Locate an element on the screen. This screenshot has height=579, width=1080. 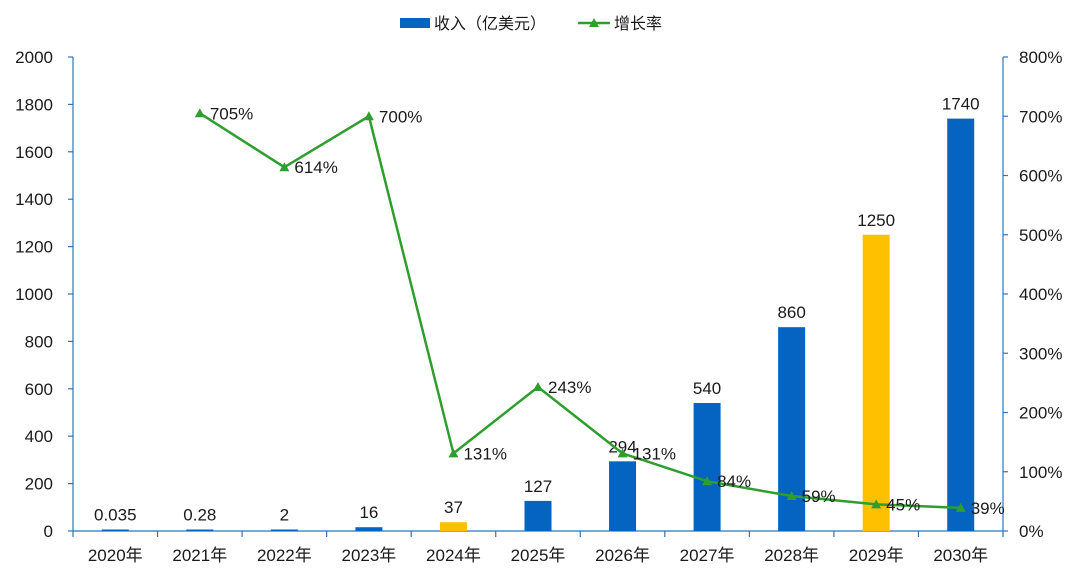
x-tick-label: 2020年 is located at coordinates (115, 555).